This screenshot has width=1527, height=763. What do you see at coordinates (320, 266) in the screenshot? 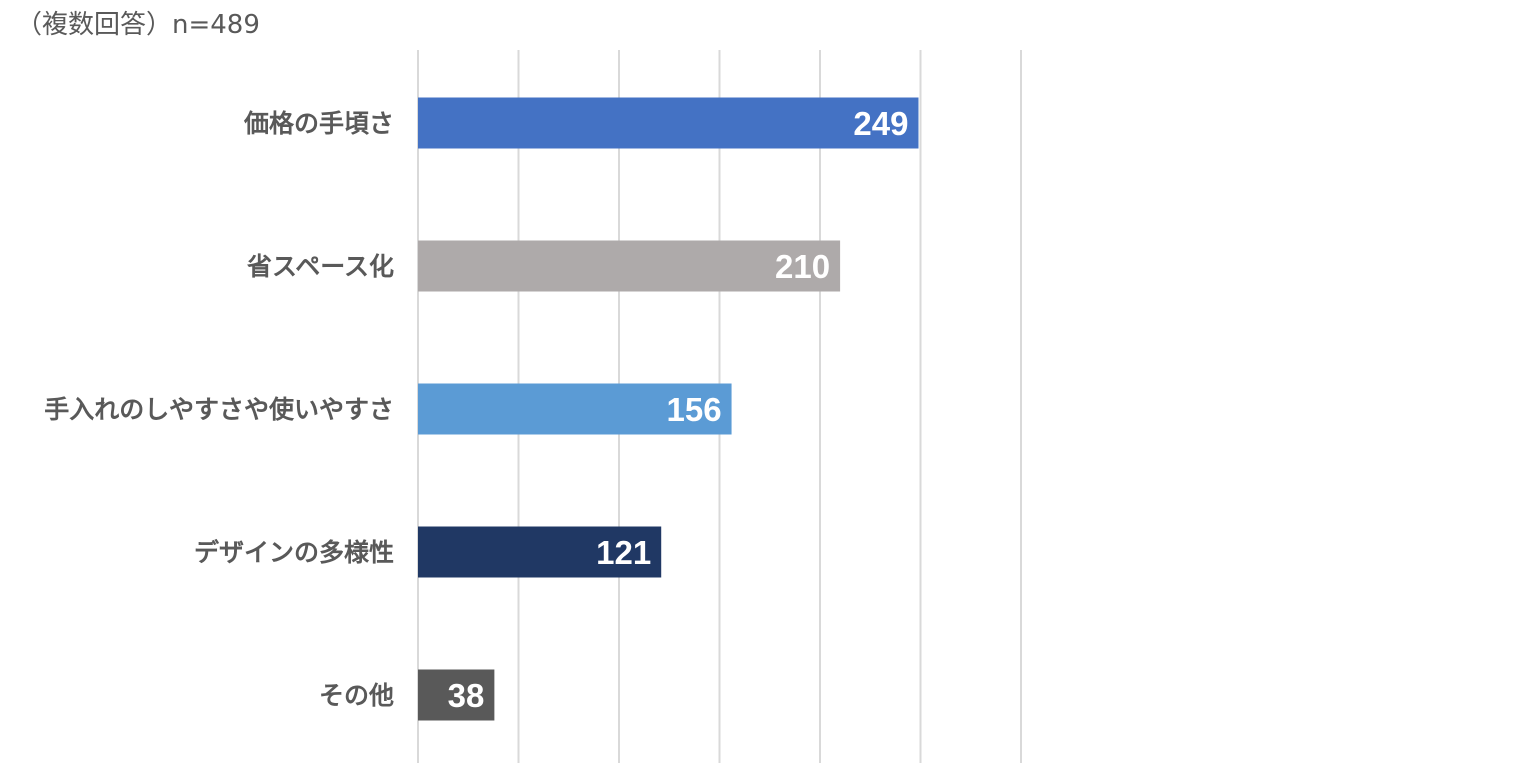
I see `category-label: 省スペース化` at bounding box center [320, 266].